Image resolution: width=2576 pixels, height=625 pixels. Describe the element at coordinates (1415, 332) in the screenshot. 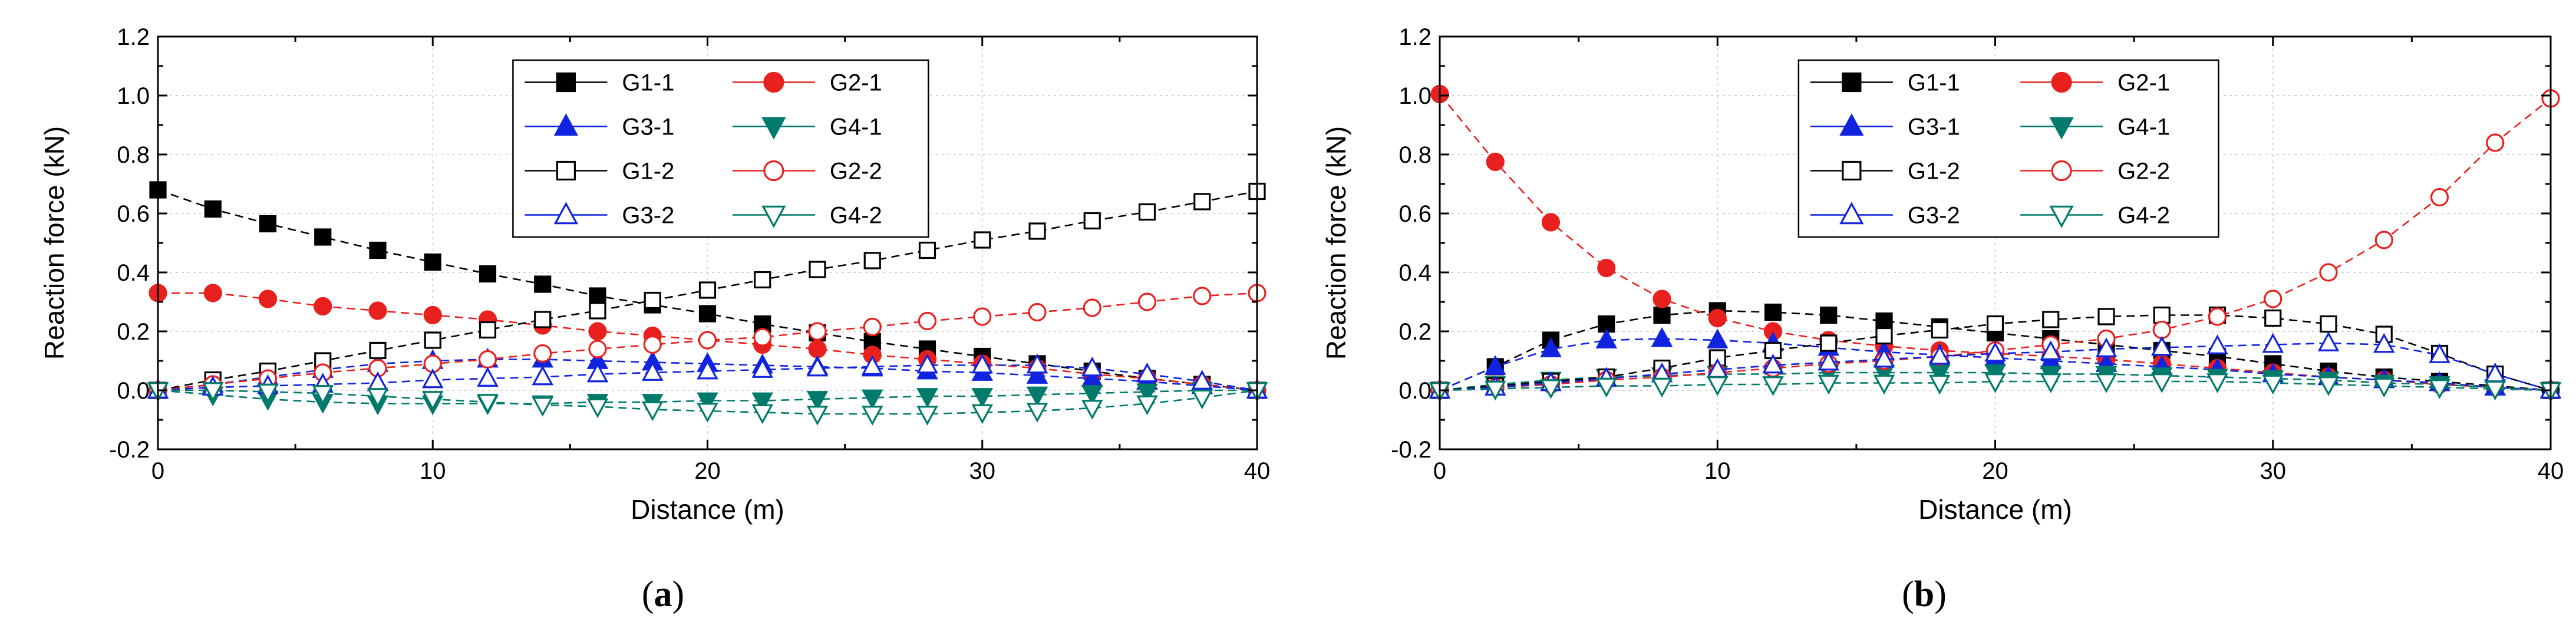

I see `y-tick-label: 0.2` at that location.